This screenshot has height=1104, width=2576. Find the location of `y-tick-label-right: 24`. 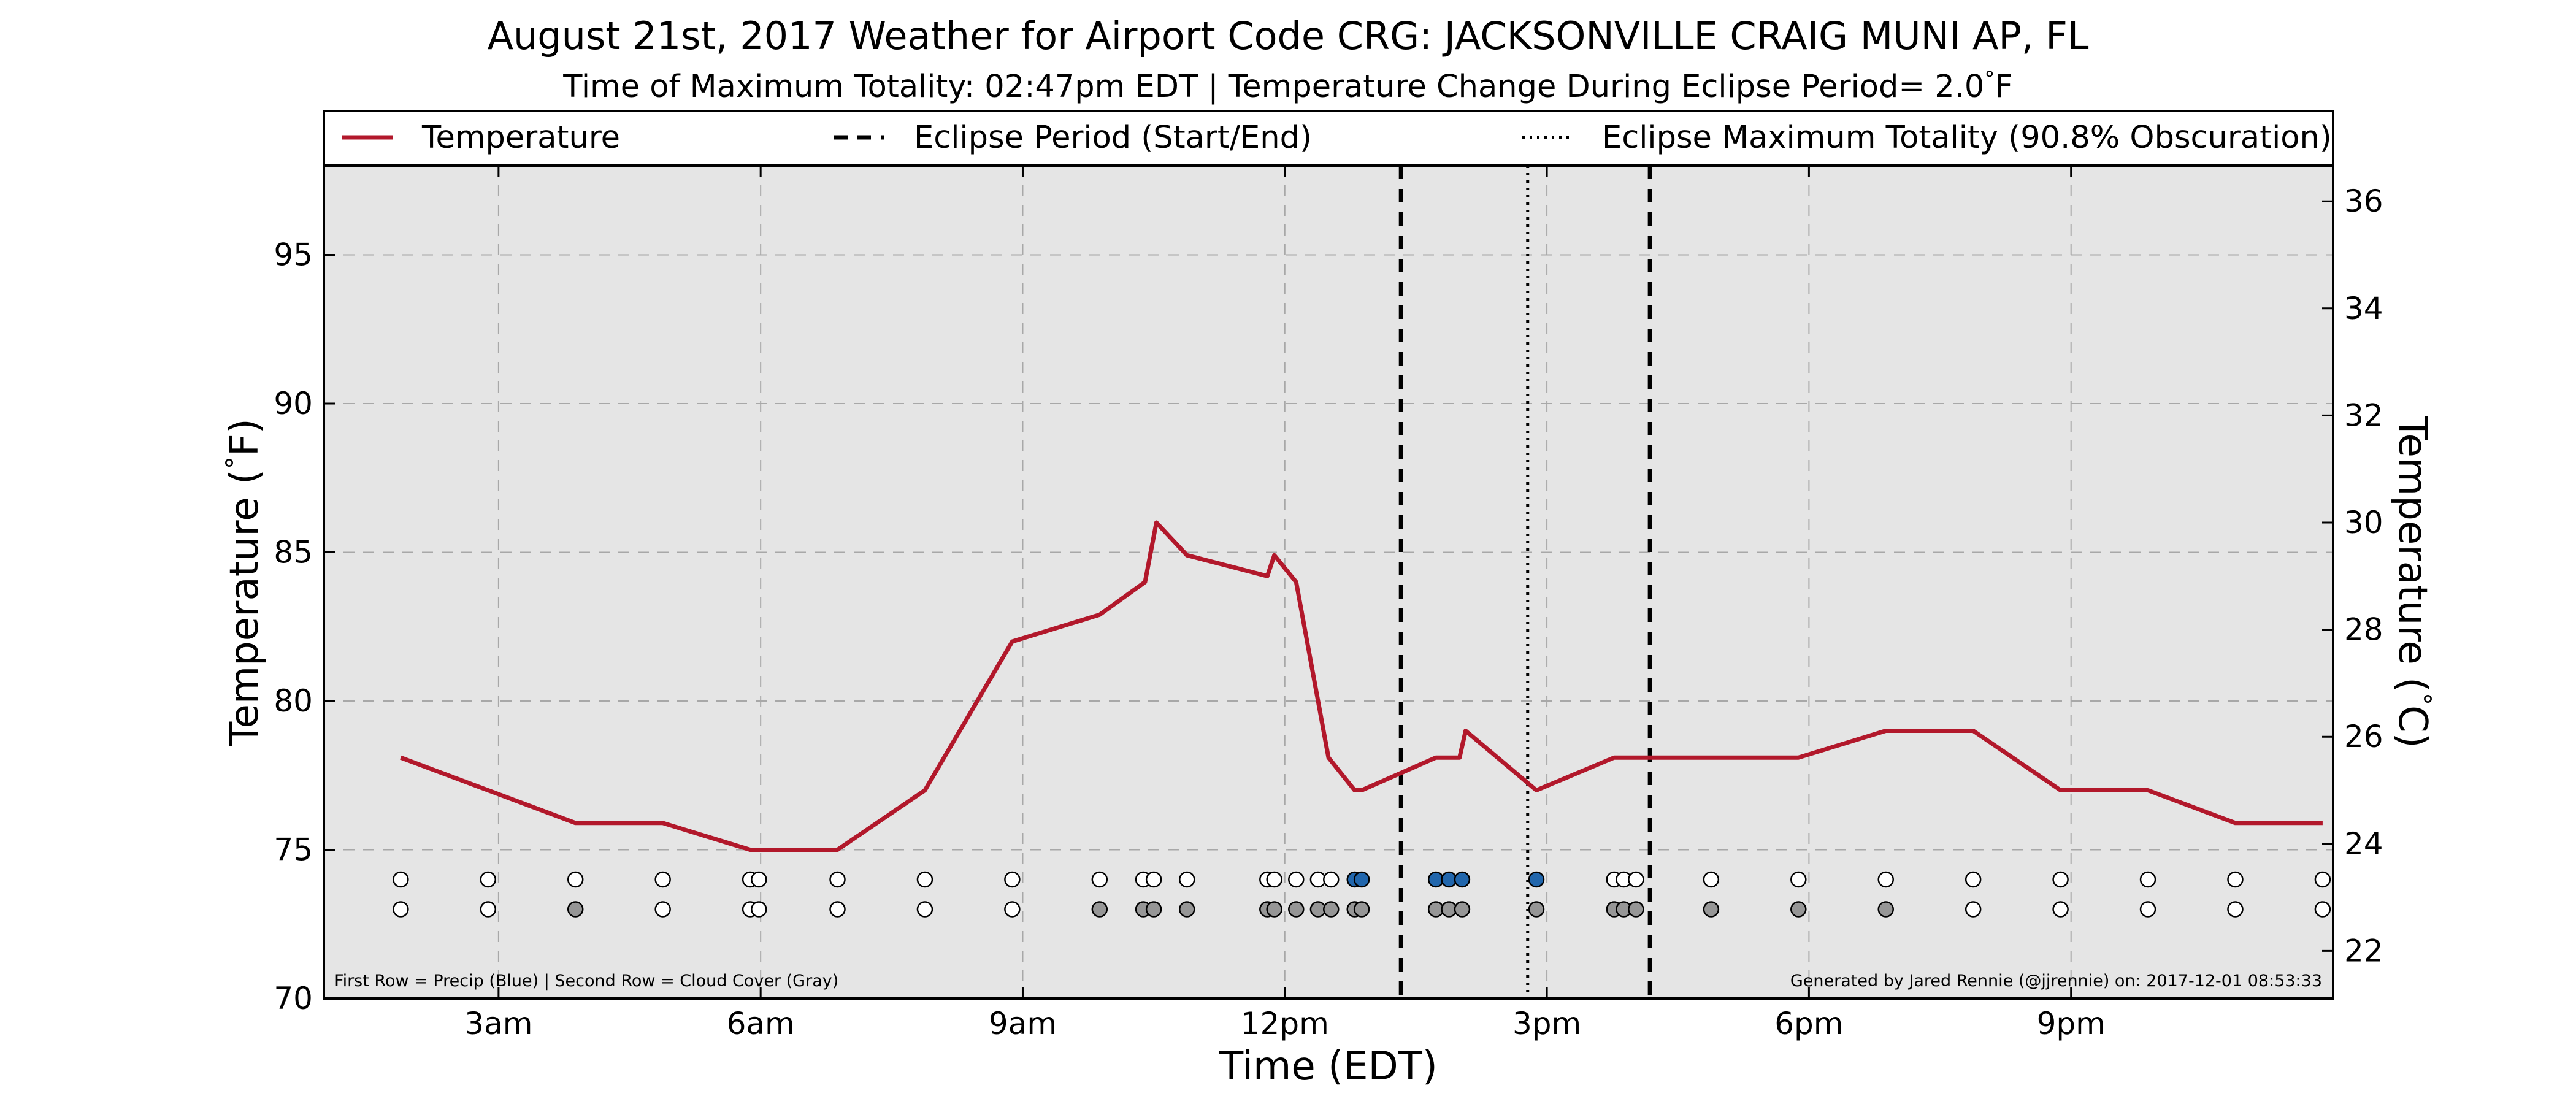

y-tick-label-right: 24 is located at coordinates (2363, 844).